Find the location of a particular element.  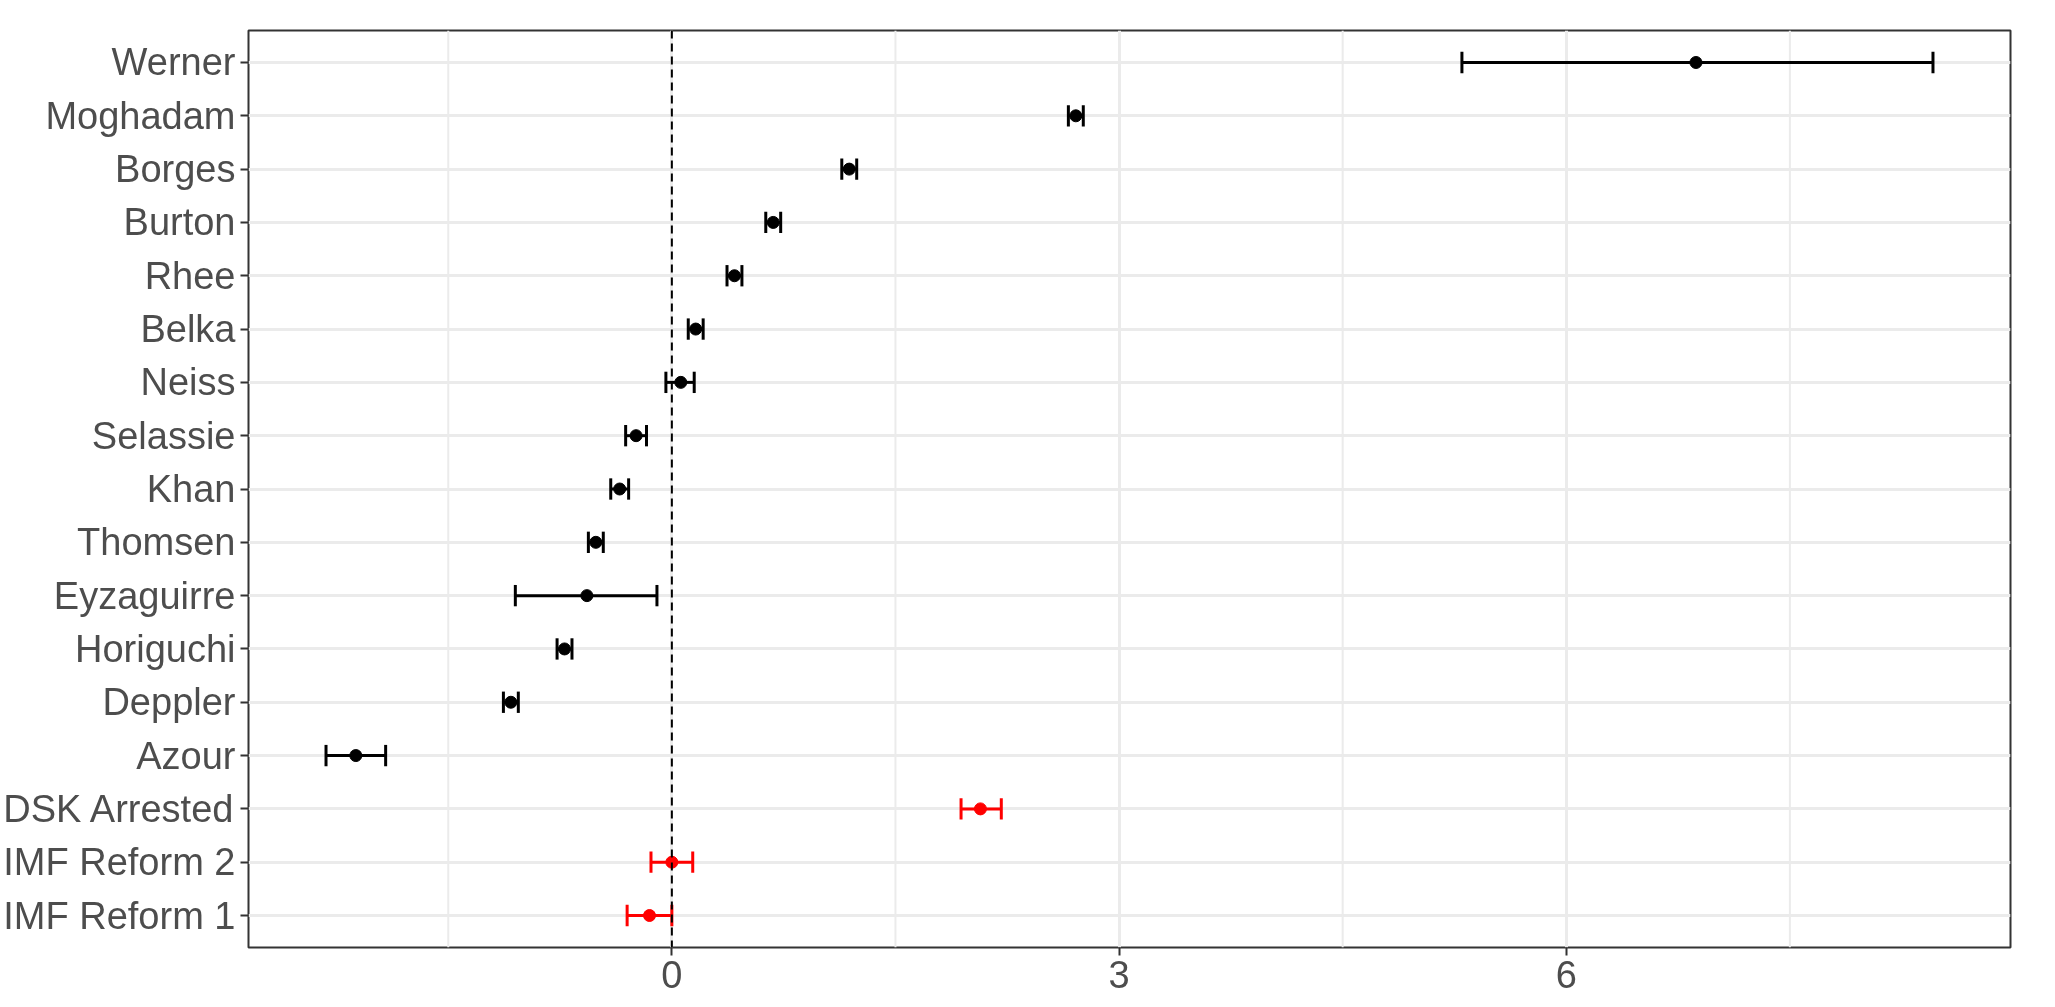

y-tick-label: Eyzaguirre is located at coordinates (144, 595).